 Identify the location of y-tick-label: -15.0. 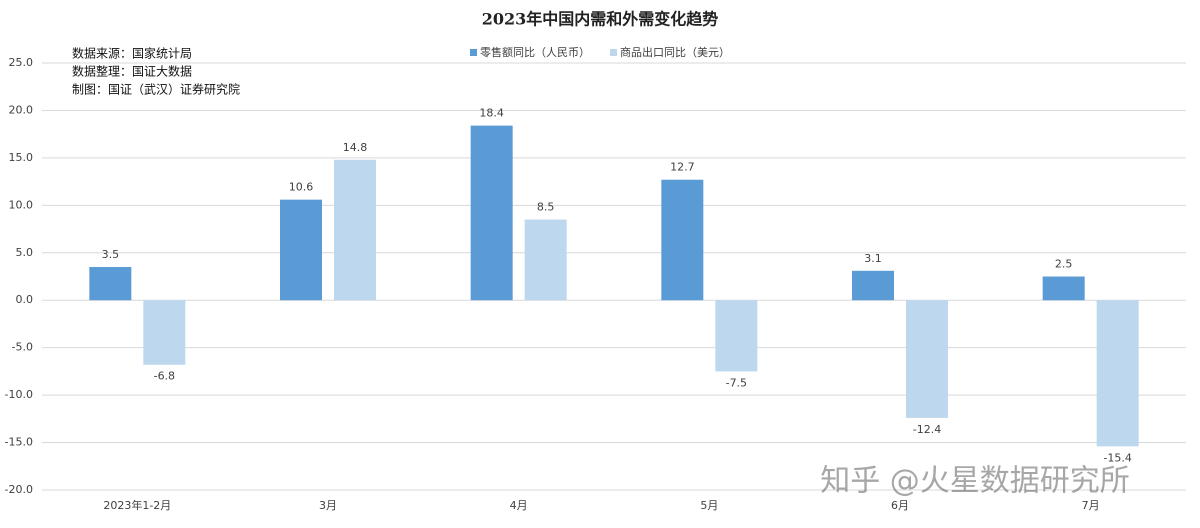
(19, 442).